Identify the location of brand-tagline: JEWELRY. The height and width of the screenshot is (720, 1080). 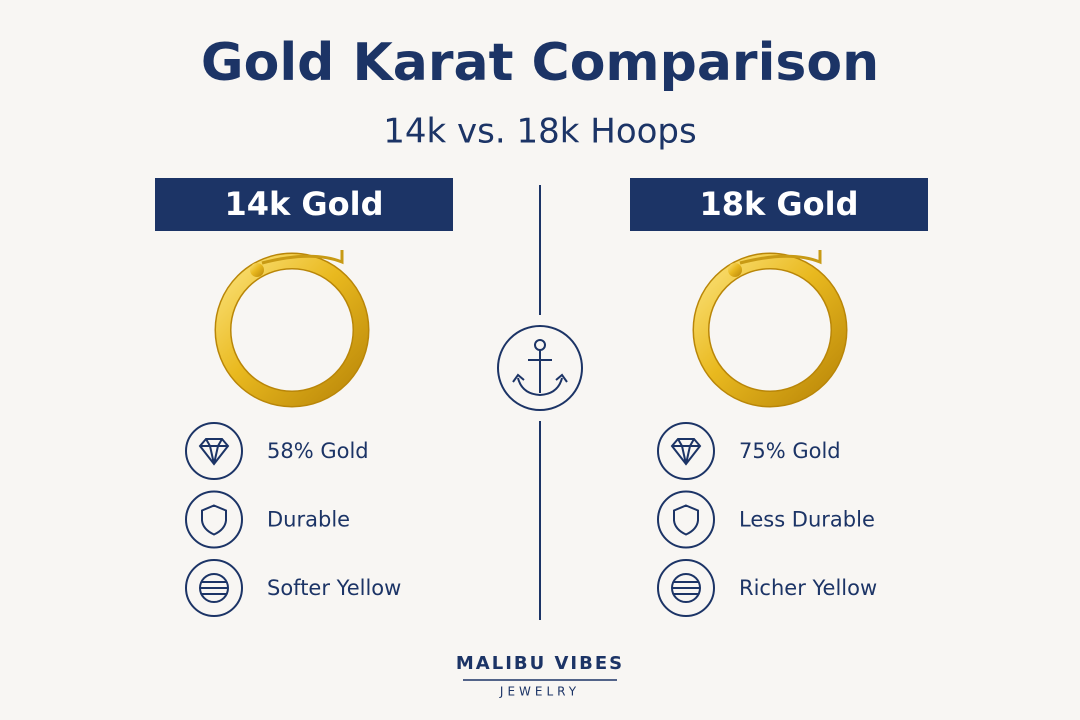
(539, 692).